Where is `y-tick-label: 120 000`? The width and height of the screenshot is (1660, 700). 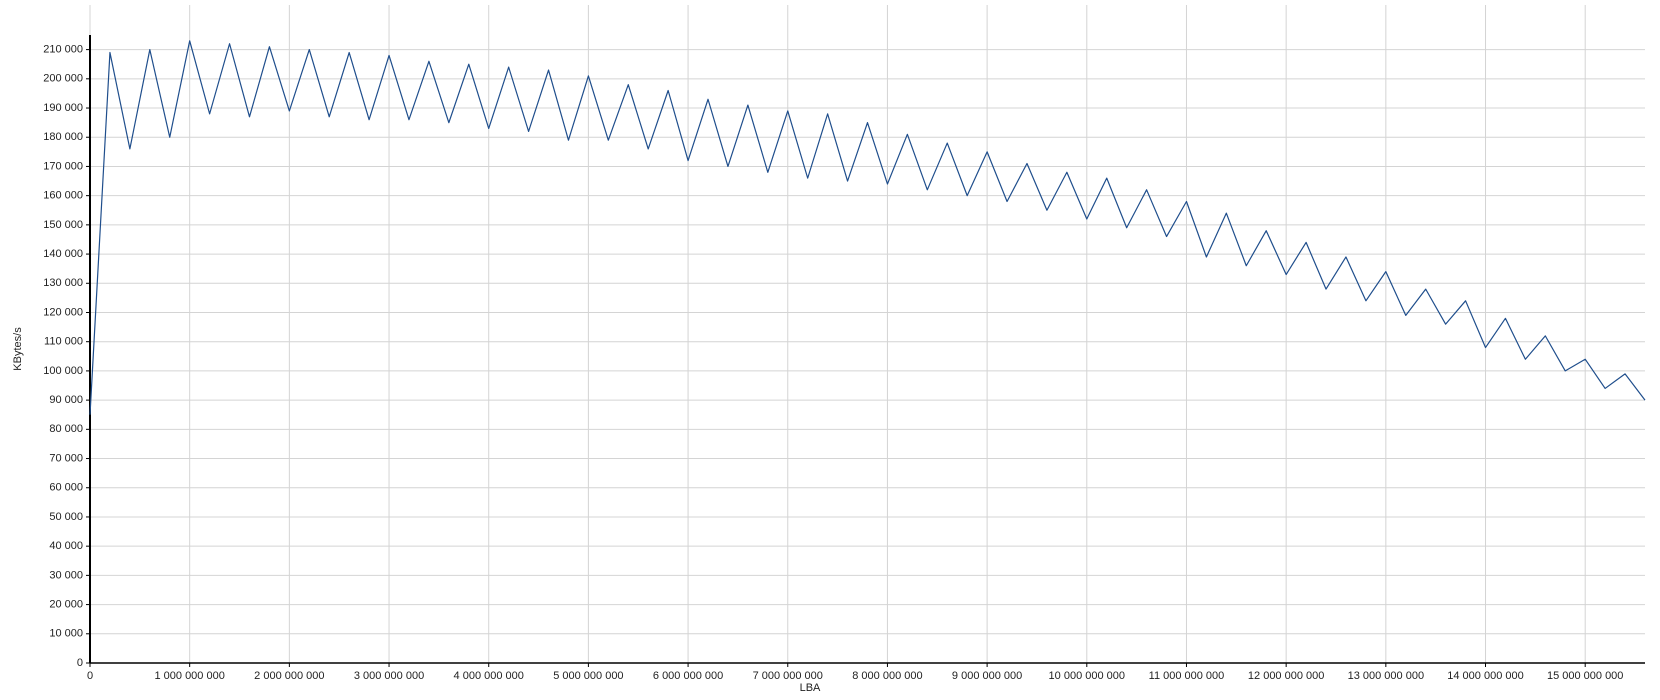 y-tick-label: 120 000 is located at coordinates (63, 312).